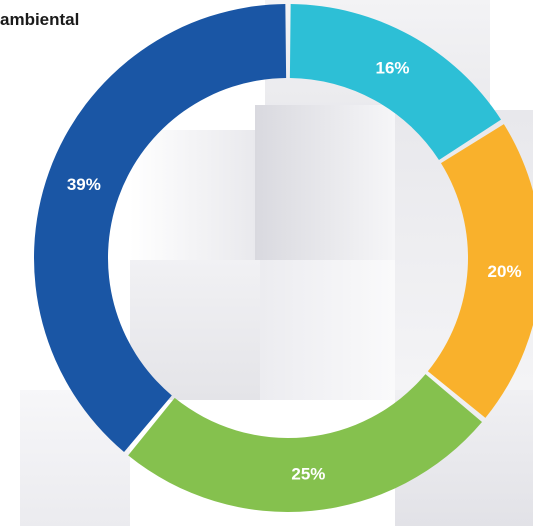  Describe the element at coordinates (40, 19) in the screenshot. I see `chart-title: ambiental` at that location.